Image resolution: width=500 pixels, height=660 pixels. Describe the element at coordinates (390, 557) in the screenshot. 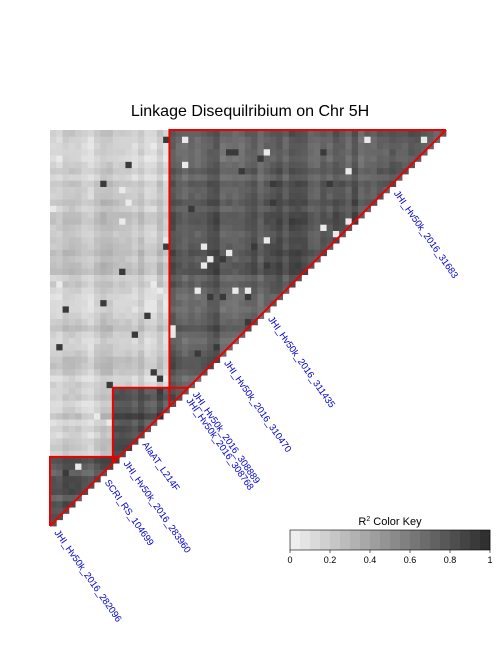

I see `color-key-ticks: 0 0.2 0.4 0.6 0.8 1` at that location.